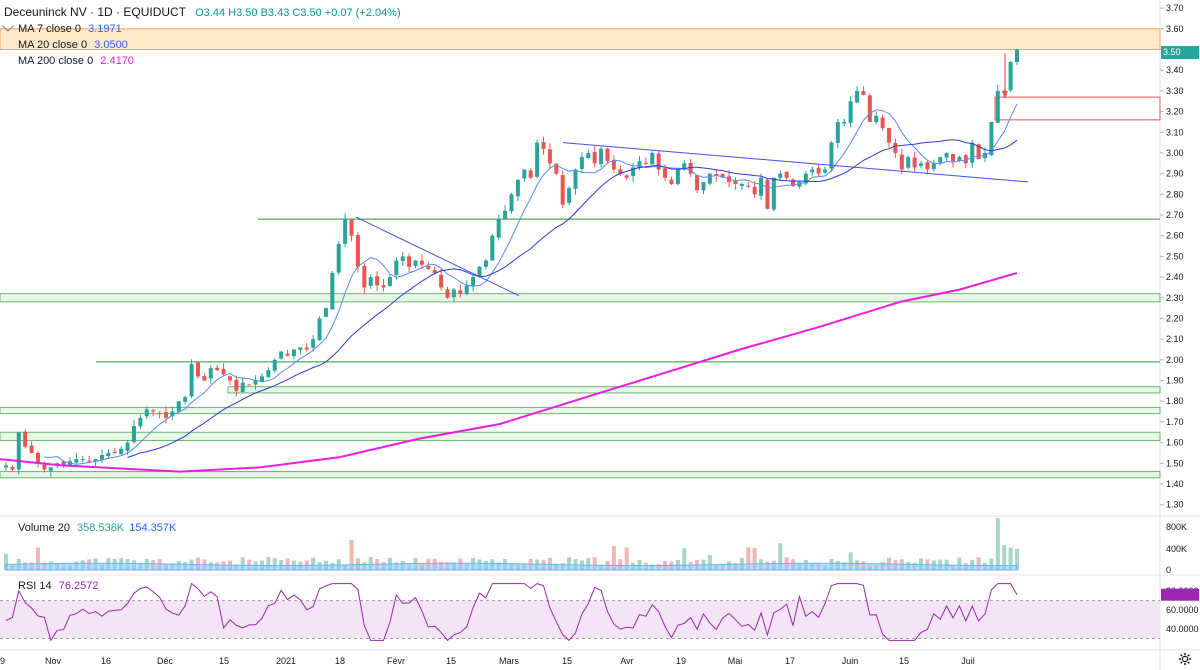 This screenshot has width=1200, height=670. I want to click on price-tick-label: 1.40, so click(1175, 484).